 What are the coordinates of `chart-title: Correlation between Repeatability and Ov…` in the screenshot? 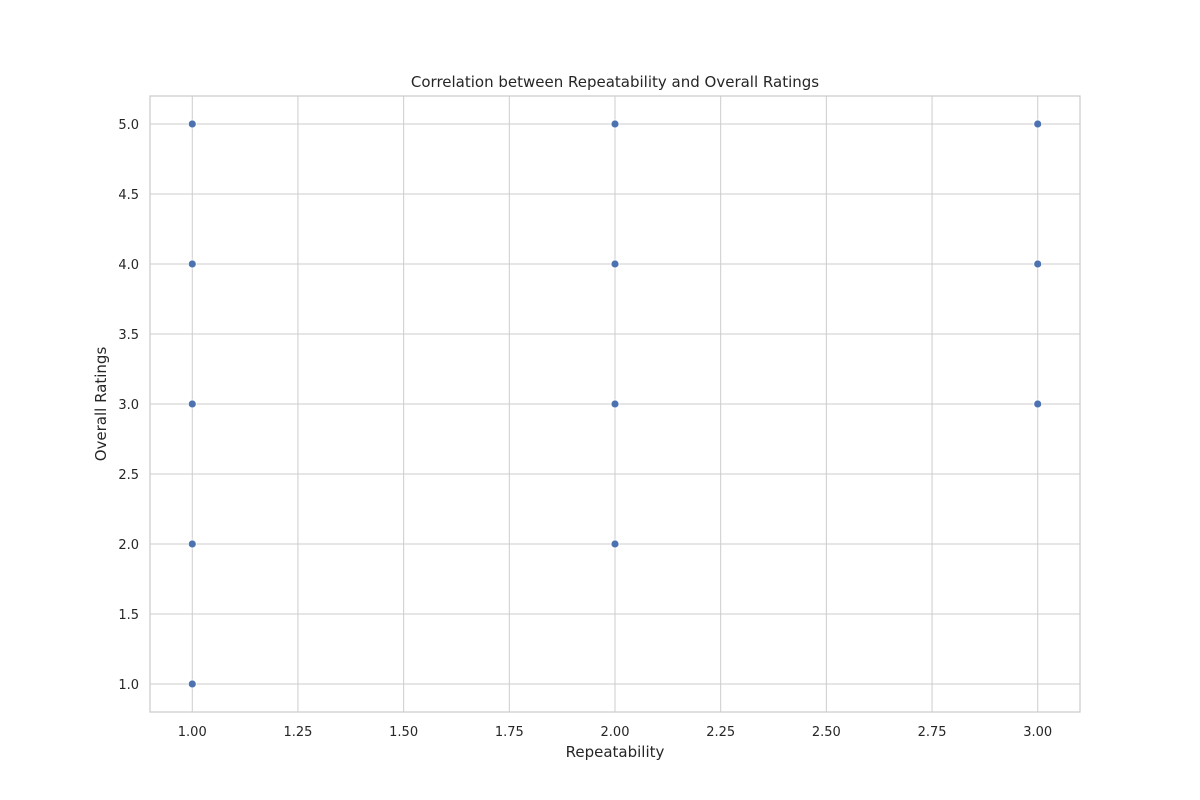 It's located at (615, 82).